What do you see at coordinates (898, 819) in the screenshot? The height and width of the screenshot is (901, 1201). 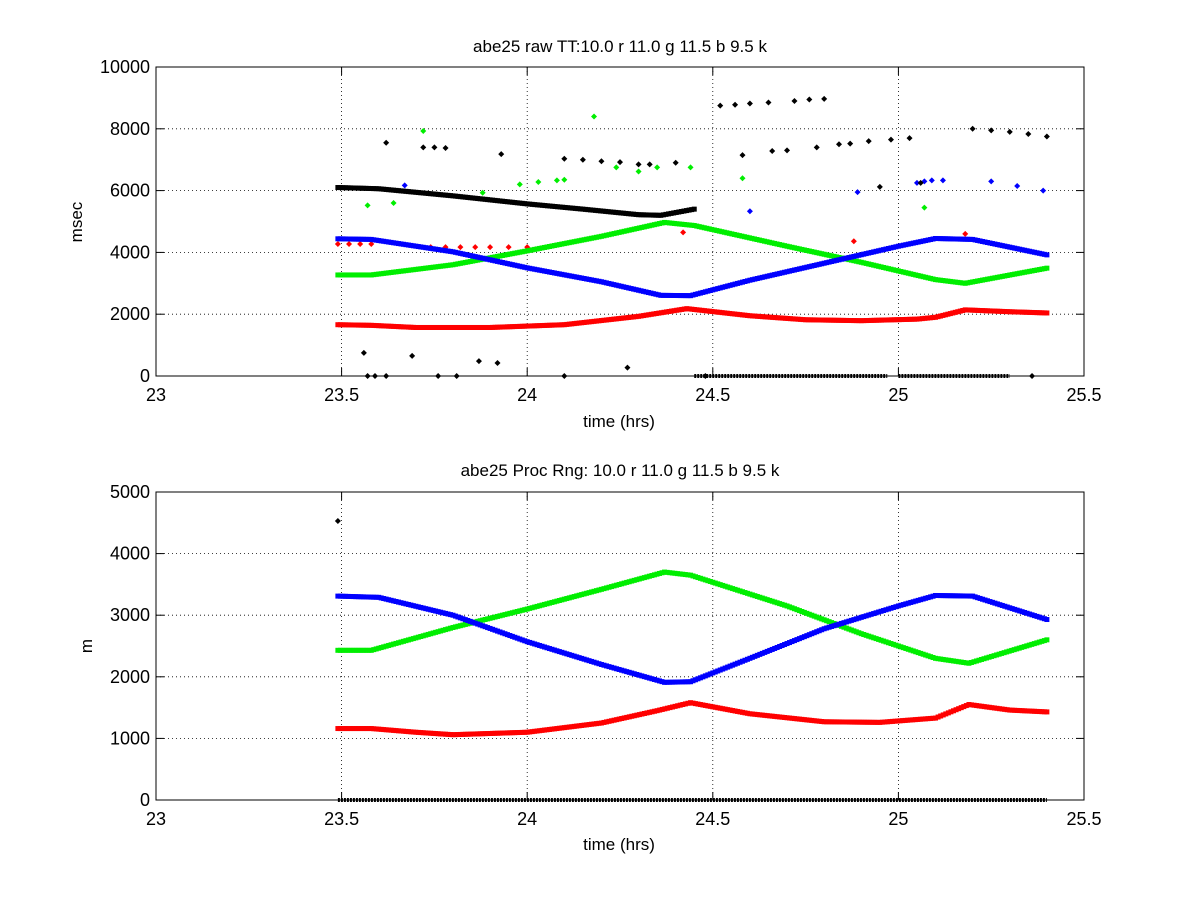 I see `x-tick-label: 25` at bounding box center [898, 819].